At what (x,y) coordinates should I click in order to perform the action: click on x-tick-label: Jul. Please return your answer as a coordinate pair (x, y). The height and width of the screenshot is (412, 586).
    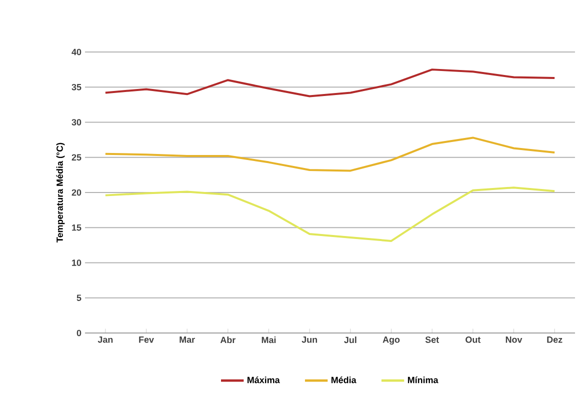
    Looking at the image, I should click on (350, 340).